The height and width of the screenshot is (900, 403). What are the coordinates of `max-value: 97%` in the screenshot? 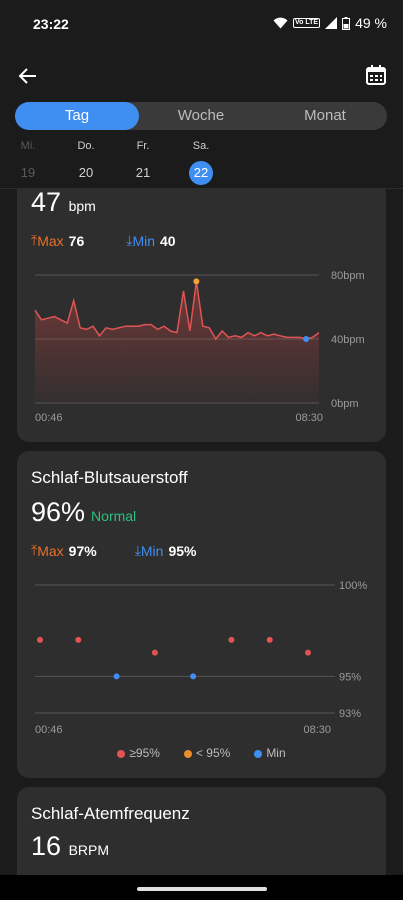 It's located at (82, 550).